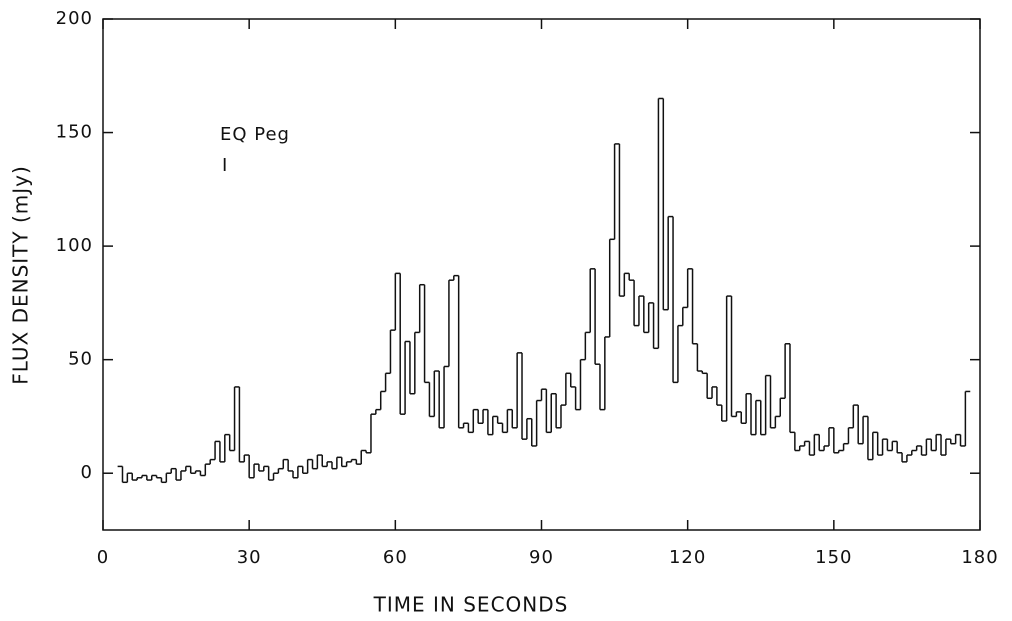 Image resolution: width=1012 pixels, height=621 pixels. Describe the element at coordinates (395, 557) in the screenshot. I see `x-tick-label: 60` at that location.